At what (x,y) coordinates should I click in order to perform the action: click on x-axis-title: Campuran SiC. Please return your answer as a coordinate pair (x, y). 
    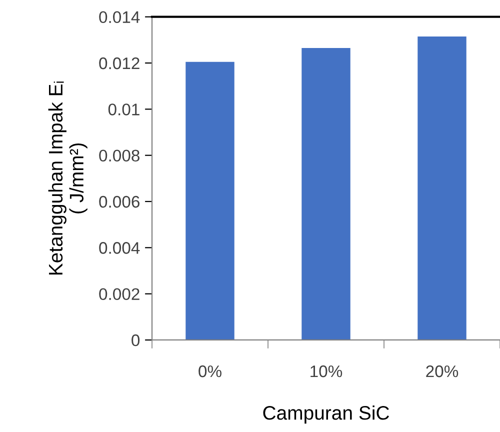
    Looking at the image, I should click on (326, 415).